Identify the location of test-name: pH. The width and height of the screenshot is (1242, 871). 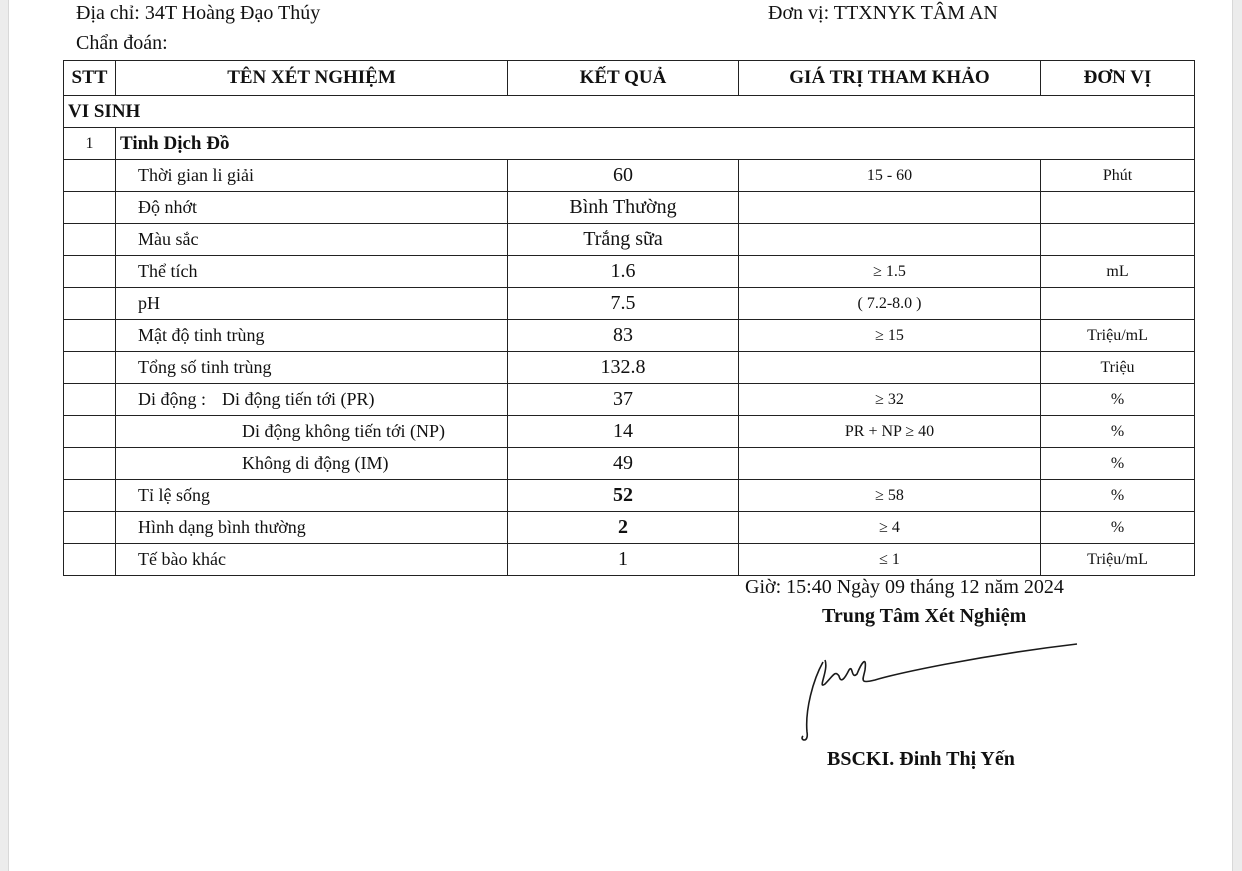
(311, 303).